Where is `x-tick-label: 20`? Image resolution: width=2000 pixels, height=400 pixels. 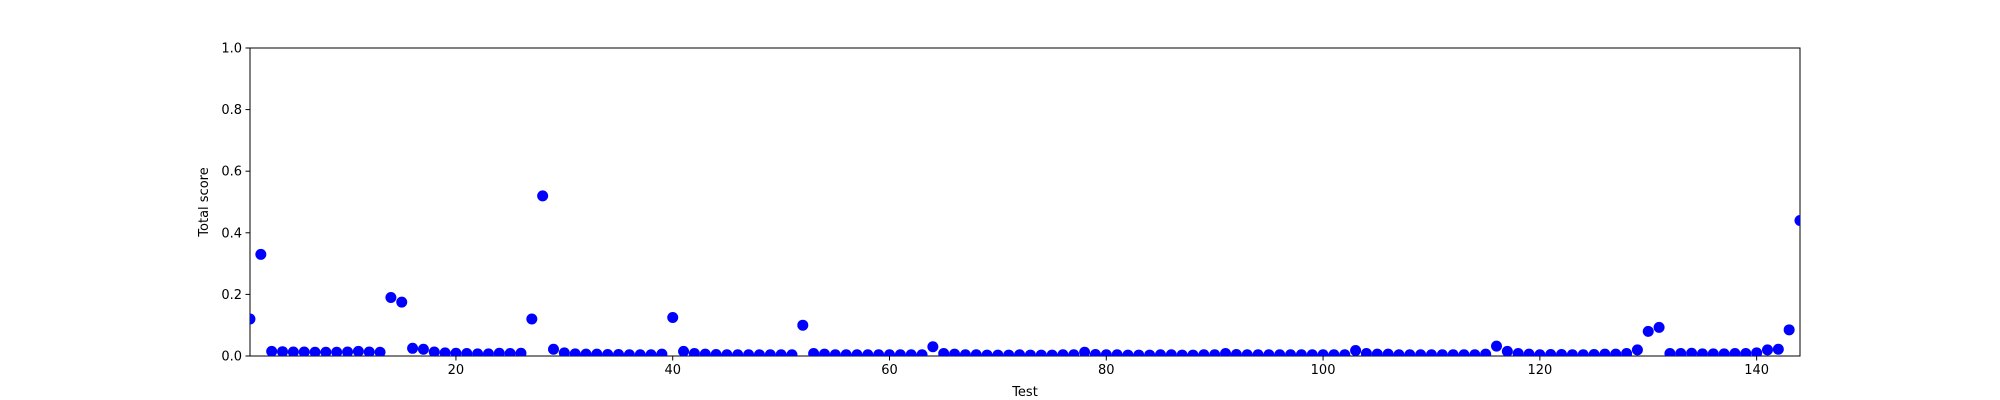
x-tick-label: 20 is located at coordinates (456, 370).